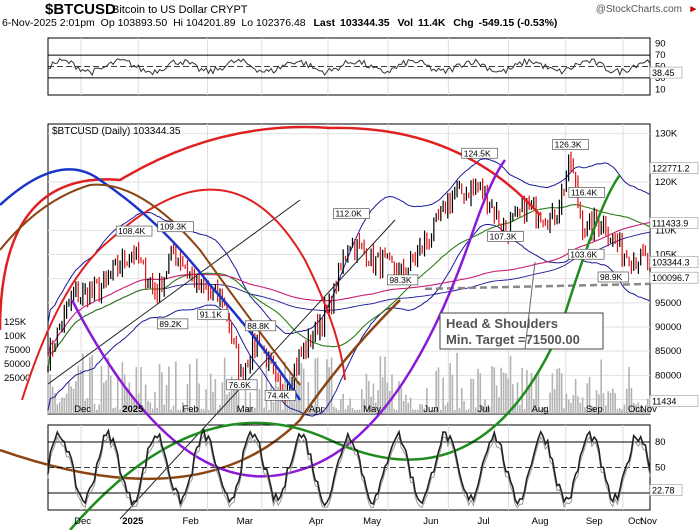  Describe the element at coordinates (48, 23) in the screenshot. I see `quote-date: 6-Nov-2025 2:01pm` at that location.